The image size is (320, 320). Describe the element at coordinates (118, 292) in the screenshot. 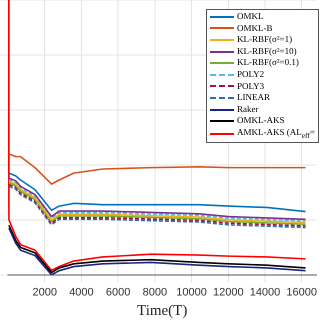

I see `x-tick-label: 6000` at that location.